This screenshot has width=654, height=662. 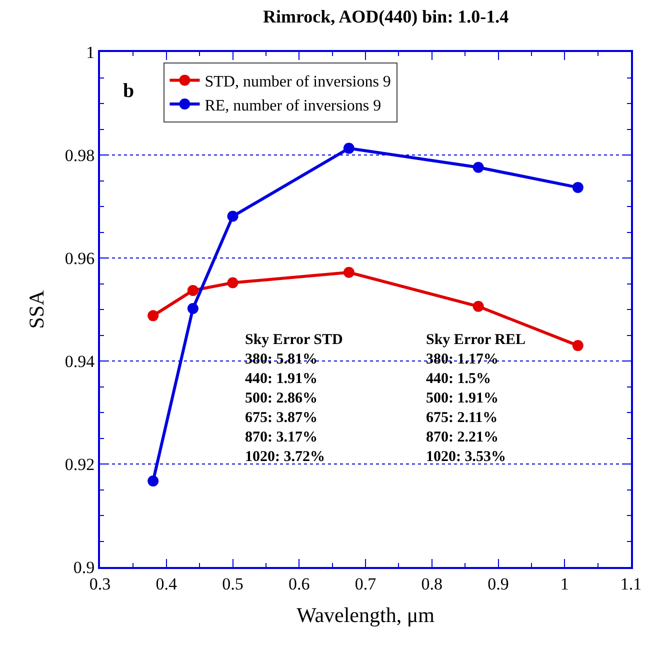 What do you see at coordinates (297, 81) in the screenshot?
I see `legend-label: STD, number of inversions 9` at bounding box center [297, 81].